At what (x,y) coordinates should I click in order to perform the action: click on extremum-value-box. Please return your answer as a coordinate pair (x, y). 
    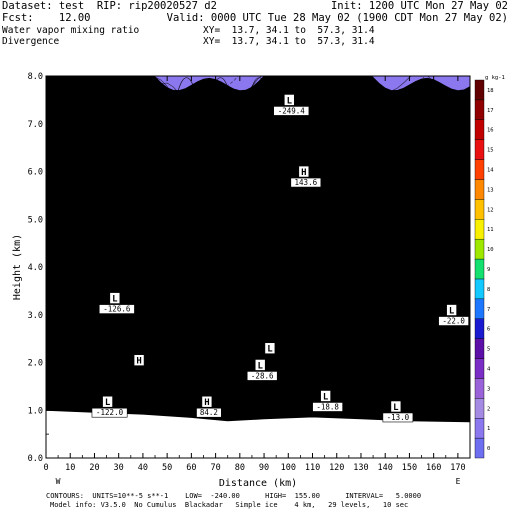
    Looking at the image, I should click on (291, 111).